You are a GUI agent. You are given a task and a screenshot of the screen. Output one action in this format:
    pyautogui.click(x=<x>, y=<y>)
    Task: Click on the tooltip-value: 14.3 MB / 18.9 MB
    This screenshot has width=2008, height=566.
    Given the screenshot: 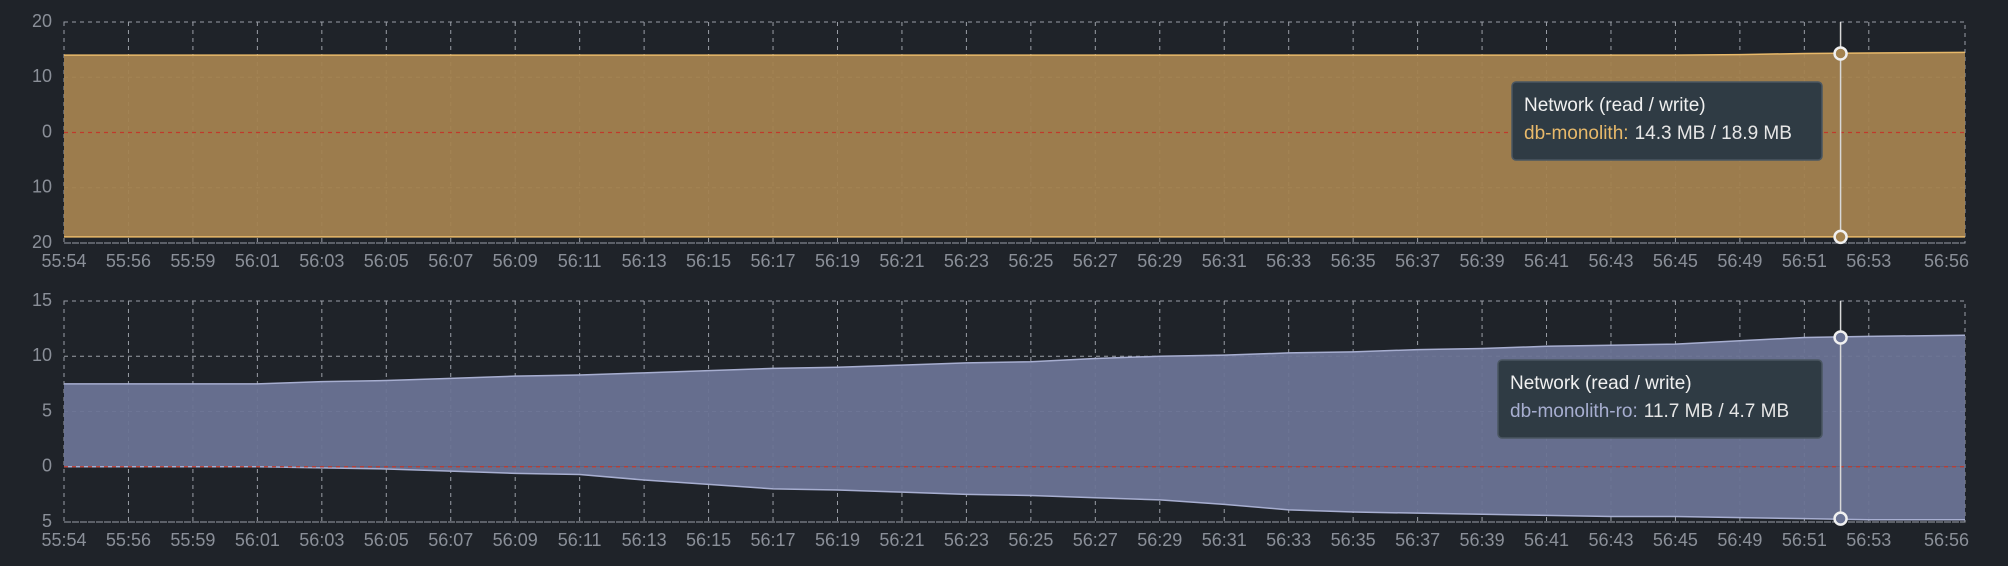 What is the action you would take?
    pyautogui.click(x=1713, y=133)
    